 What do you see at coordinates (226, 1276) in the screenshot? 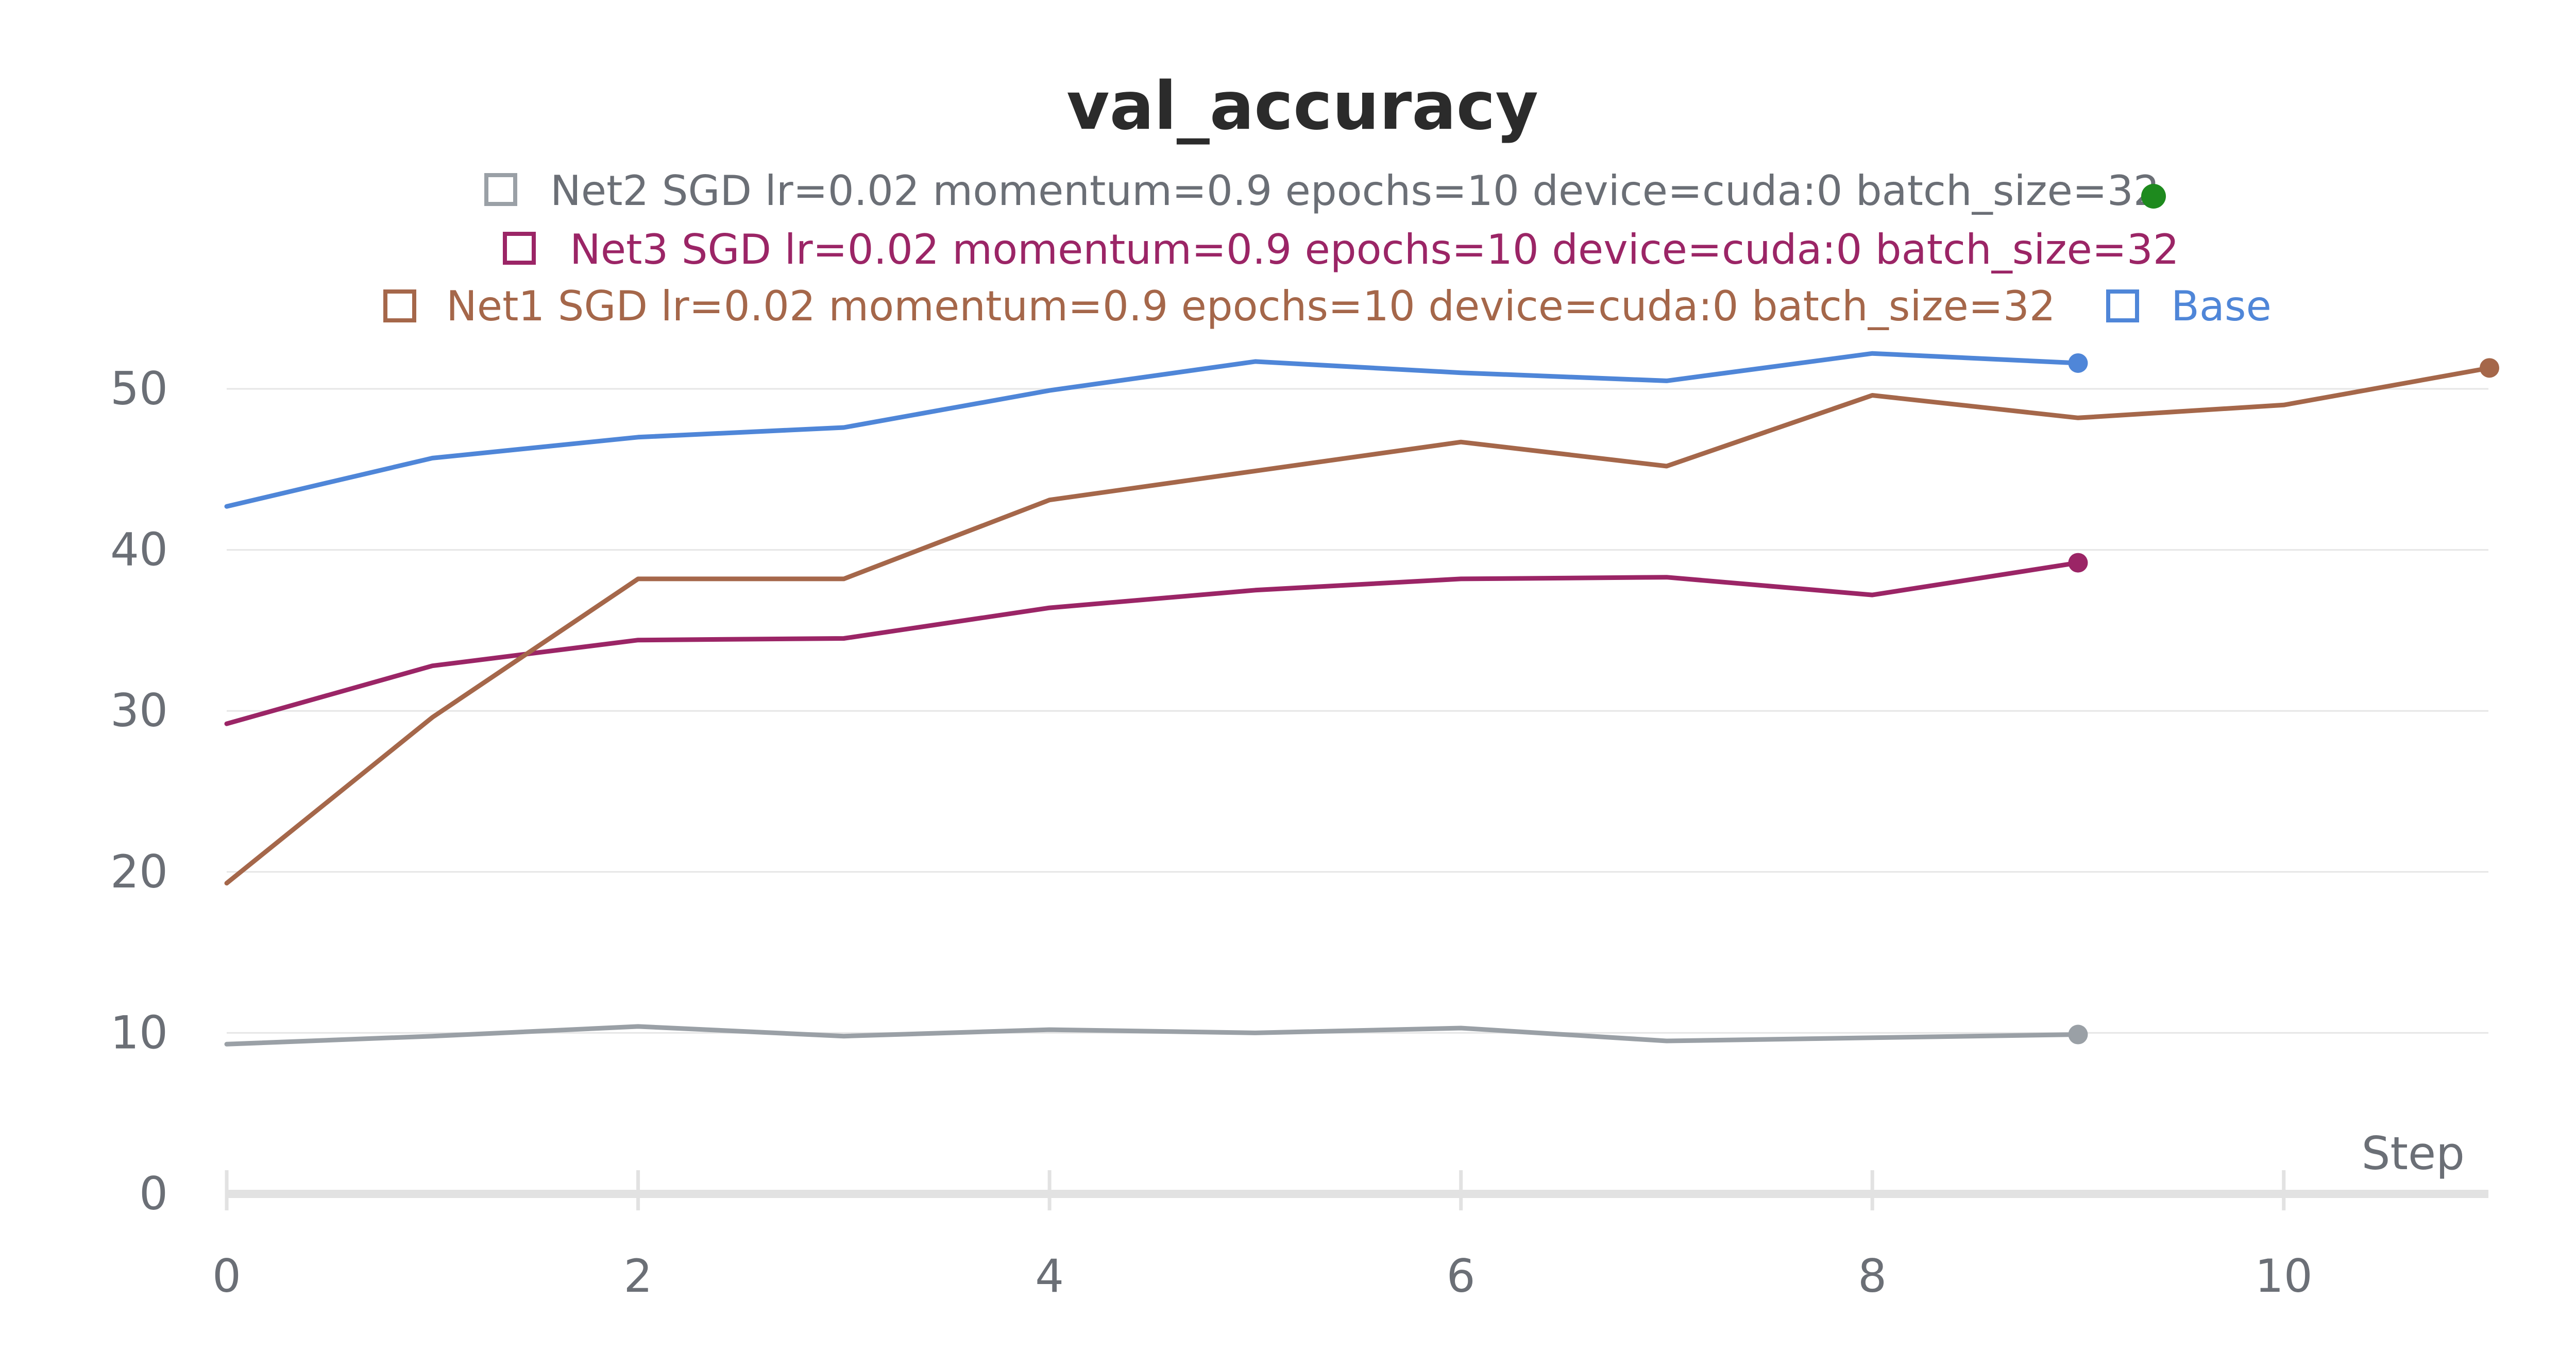
I see `x-tick-label-0: 0` at bounding box center [226, 1276].